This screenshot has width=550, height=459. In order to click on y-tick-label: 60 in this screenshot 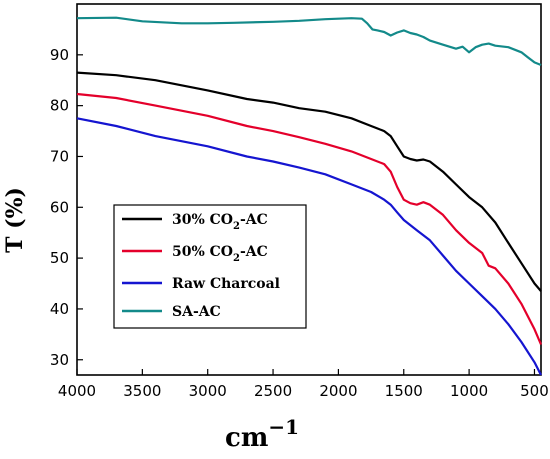, I will do `click(59, 207)`.